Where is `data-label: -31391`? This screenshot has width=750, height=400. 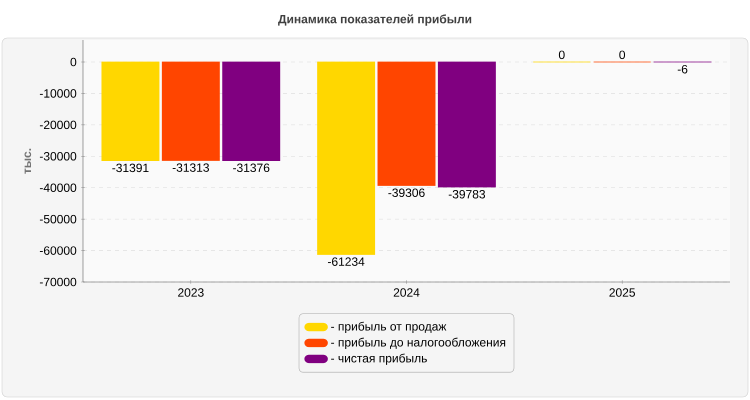
data-label: -31391 is located at coordinates (130, 168).